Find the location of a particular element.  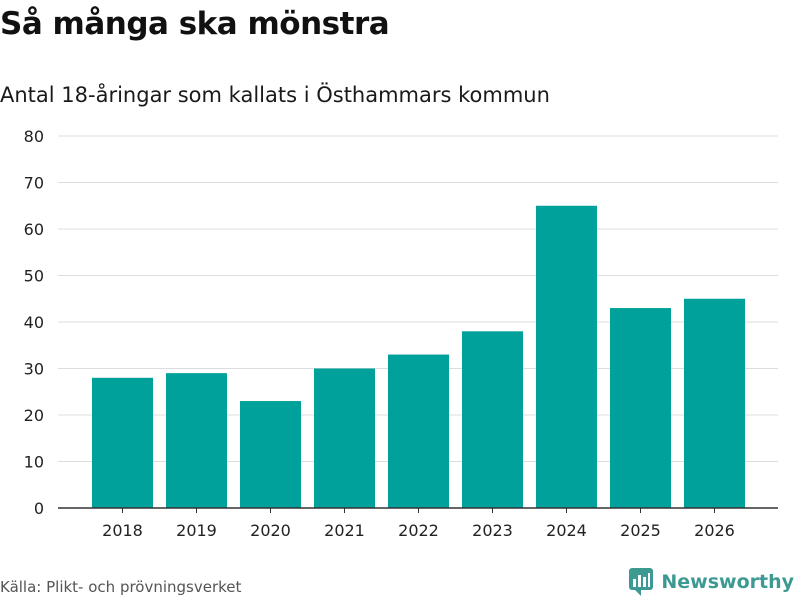

y-tick-label: 80 is located at coordinates (34, 136).